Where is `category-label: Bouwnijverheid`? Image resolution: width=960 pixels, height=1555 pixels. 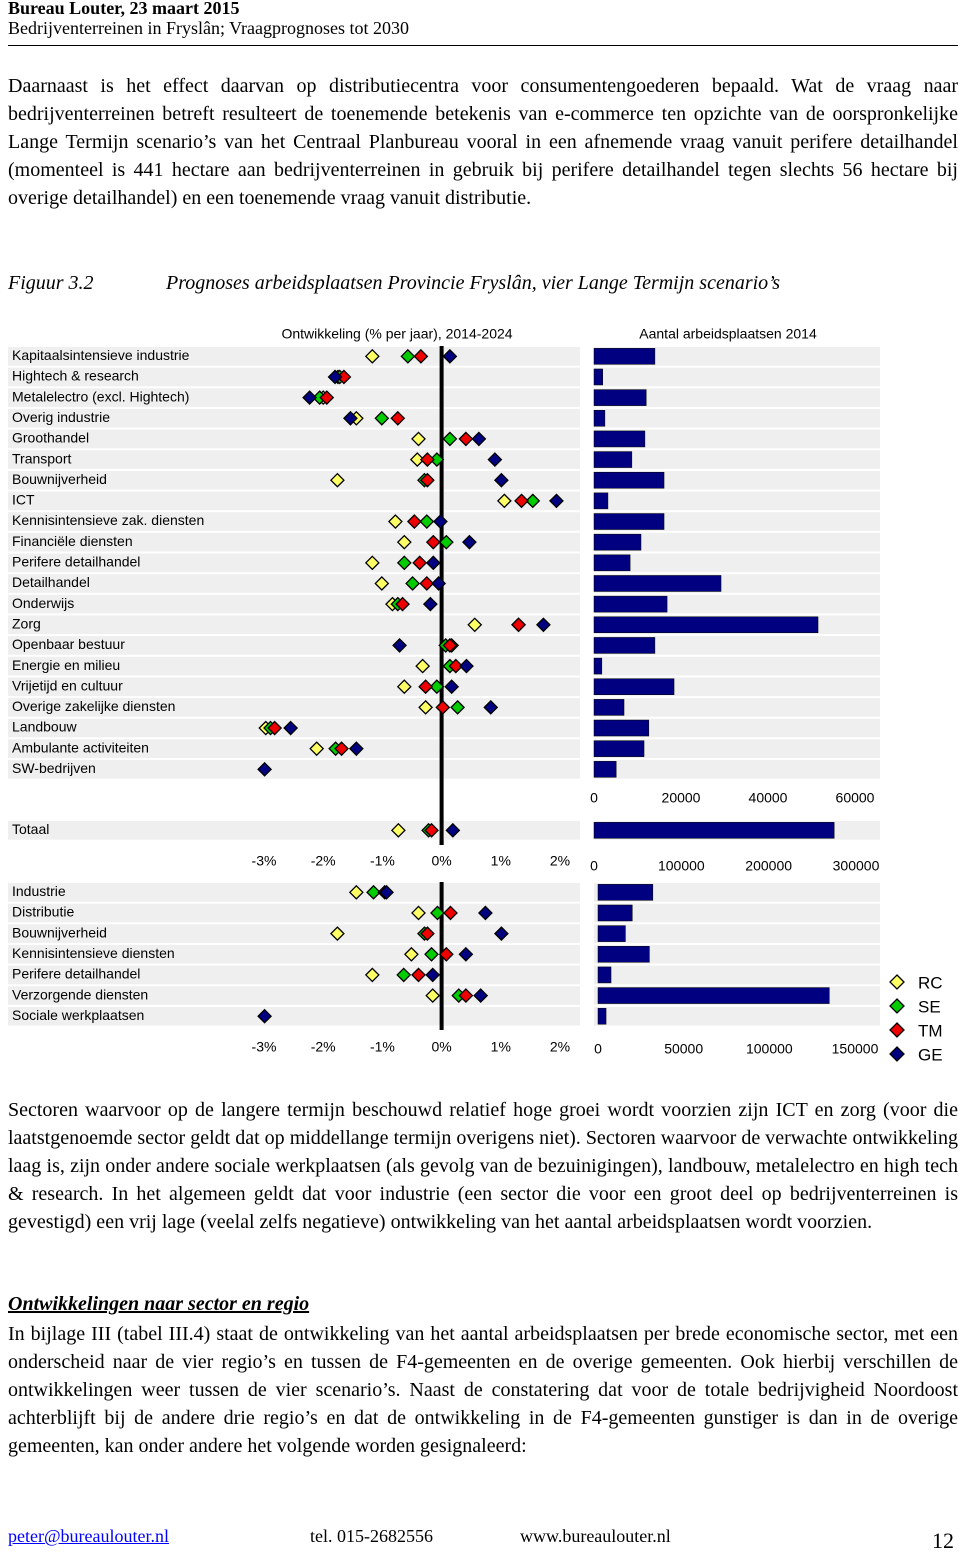
category-label: Bouwnijverheid is located at coordinates (59, 479).